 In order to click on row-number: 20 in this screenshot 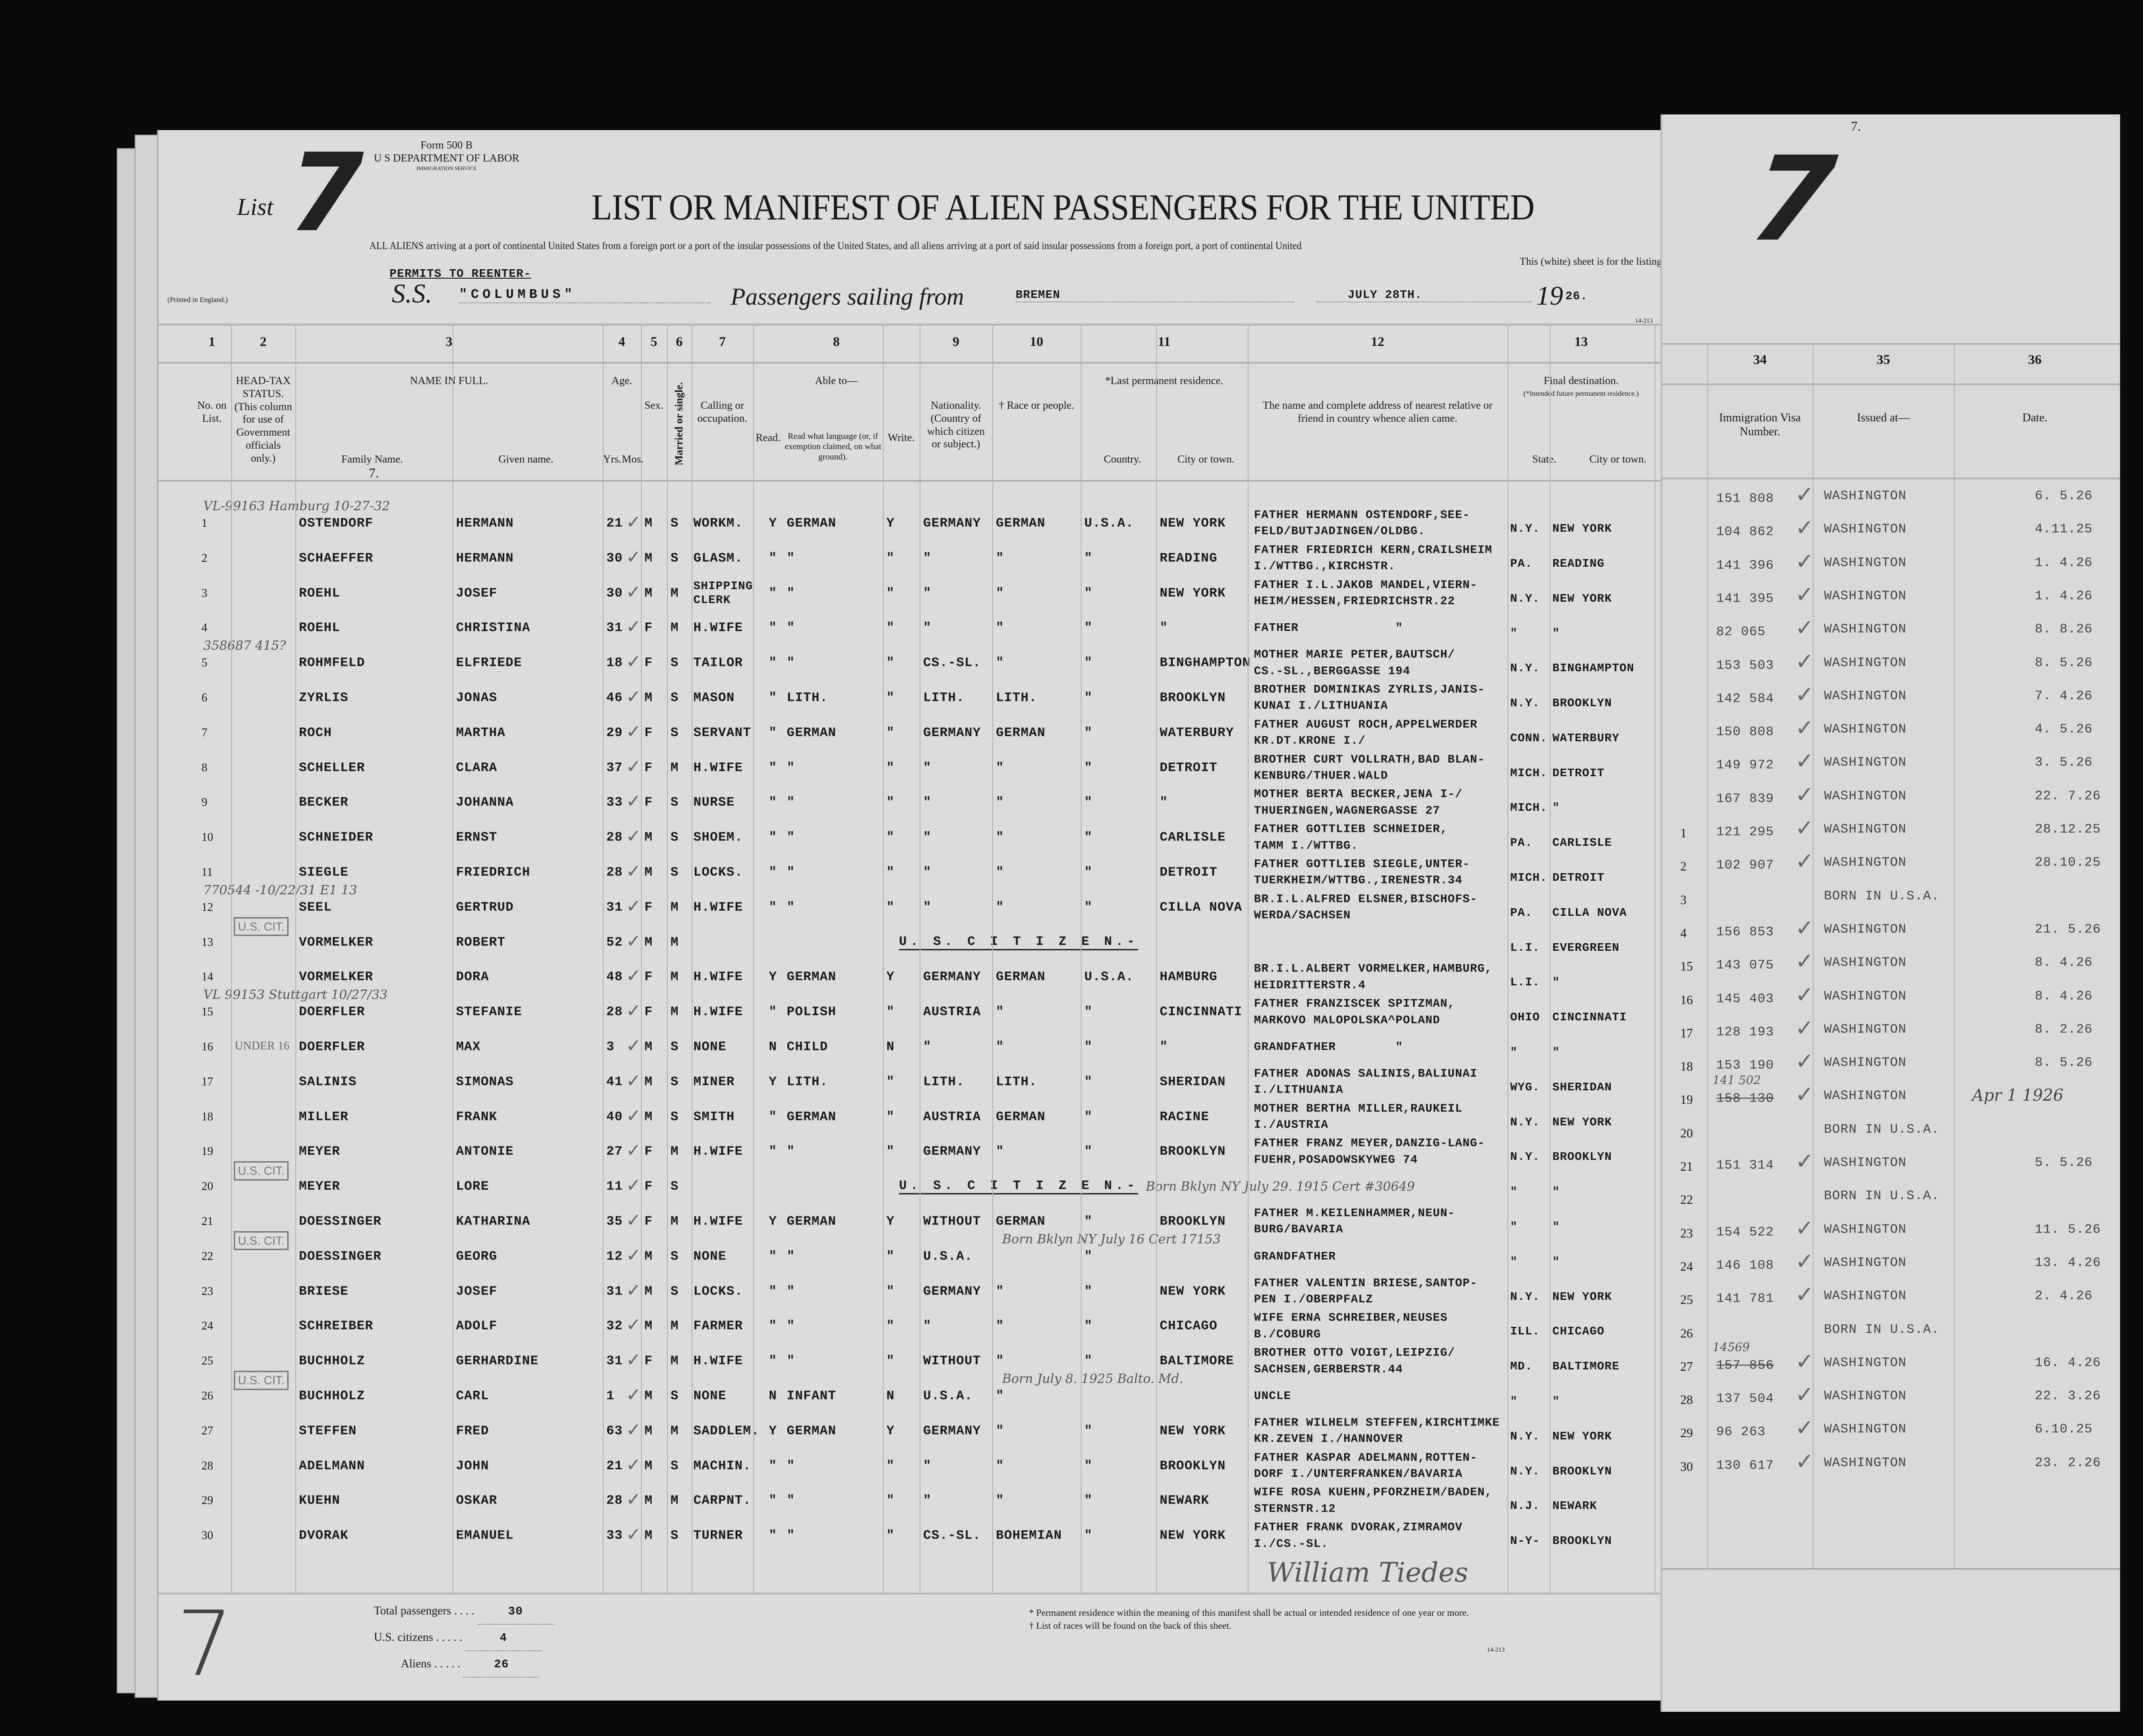, I will do `click(1686, 1133)`.